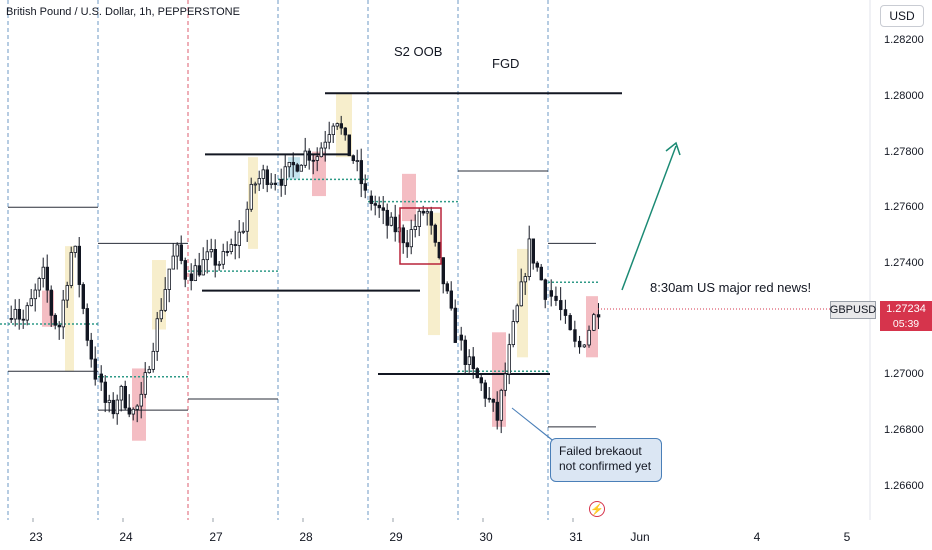  What do you see at coordinates (904, 486) in the screenshot?
I see `price-label: 1.26600` at bounding box center [904, 486].